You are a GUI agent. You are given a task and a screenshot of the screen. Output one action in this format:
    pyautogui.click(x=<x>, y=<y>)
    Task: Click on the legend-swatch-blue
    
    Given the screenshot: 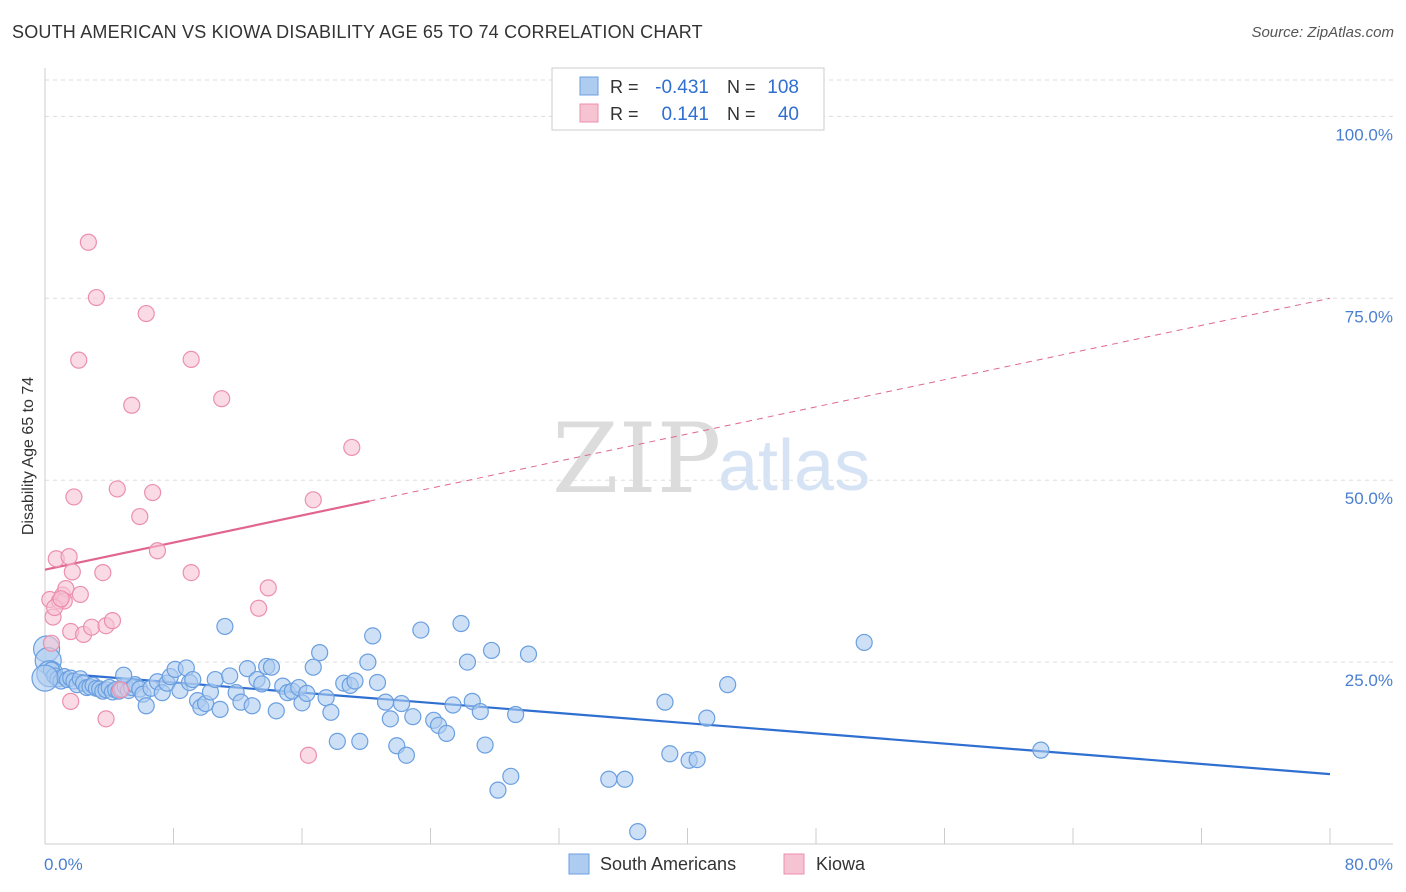 What is the action you would take?
    pyautogui.click(x=589, y=86)
    